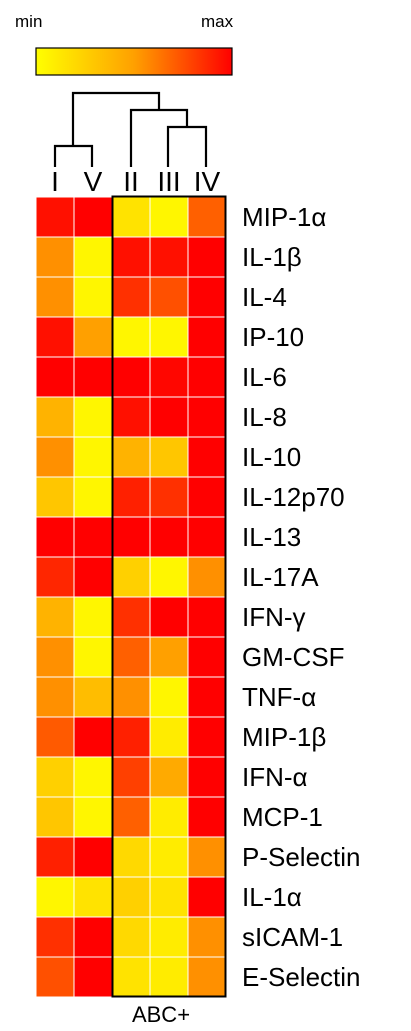 This screenshot has width=411, height=1031. Describe the element at coordinates (271, 537) in the screenshot. I see `row-label: IL-13` at that location.